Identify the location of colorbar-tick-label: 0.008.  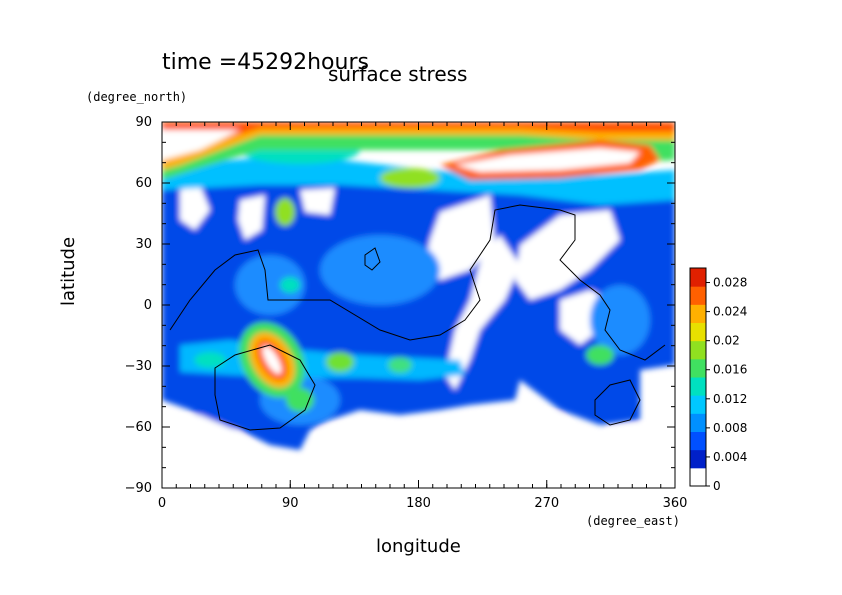
(730, 428).